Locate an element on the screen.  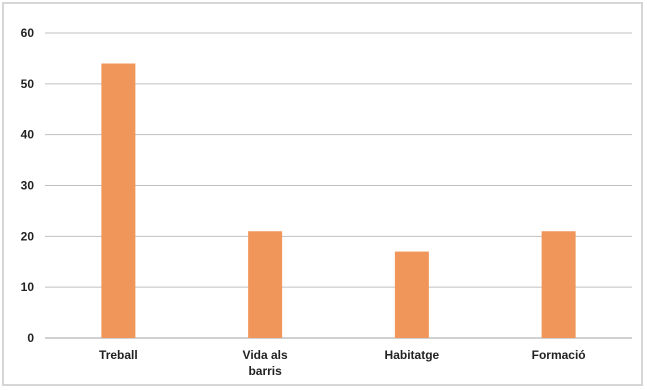
x-axis-labels: Treball Vida als barris Habitatge Formació is located at coordinates (342, 363).